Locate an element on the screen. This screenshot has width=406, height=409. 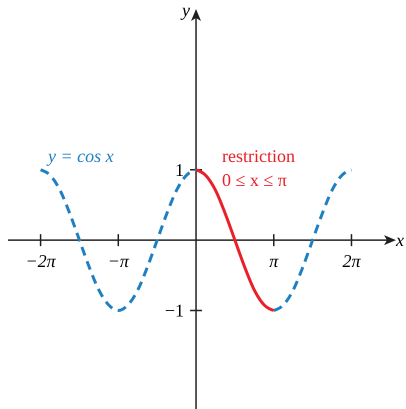
x-tick-label: π is located at coordinates (274, 261).